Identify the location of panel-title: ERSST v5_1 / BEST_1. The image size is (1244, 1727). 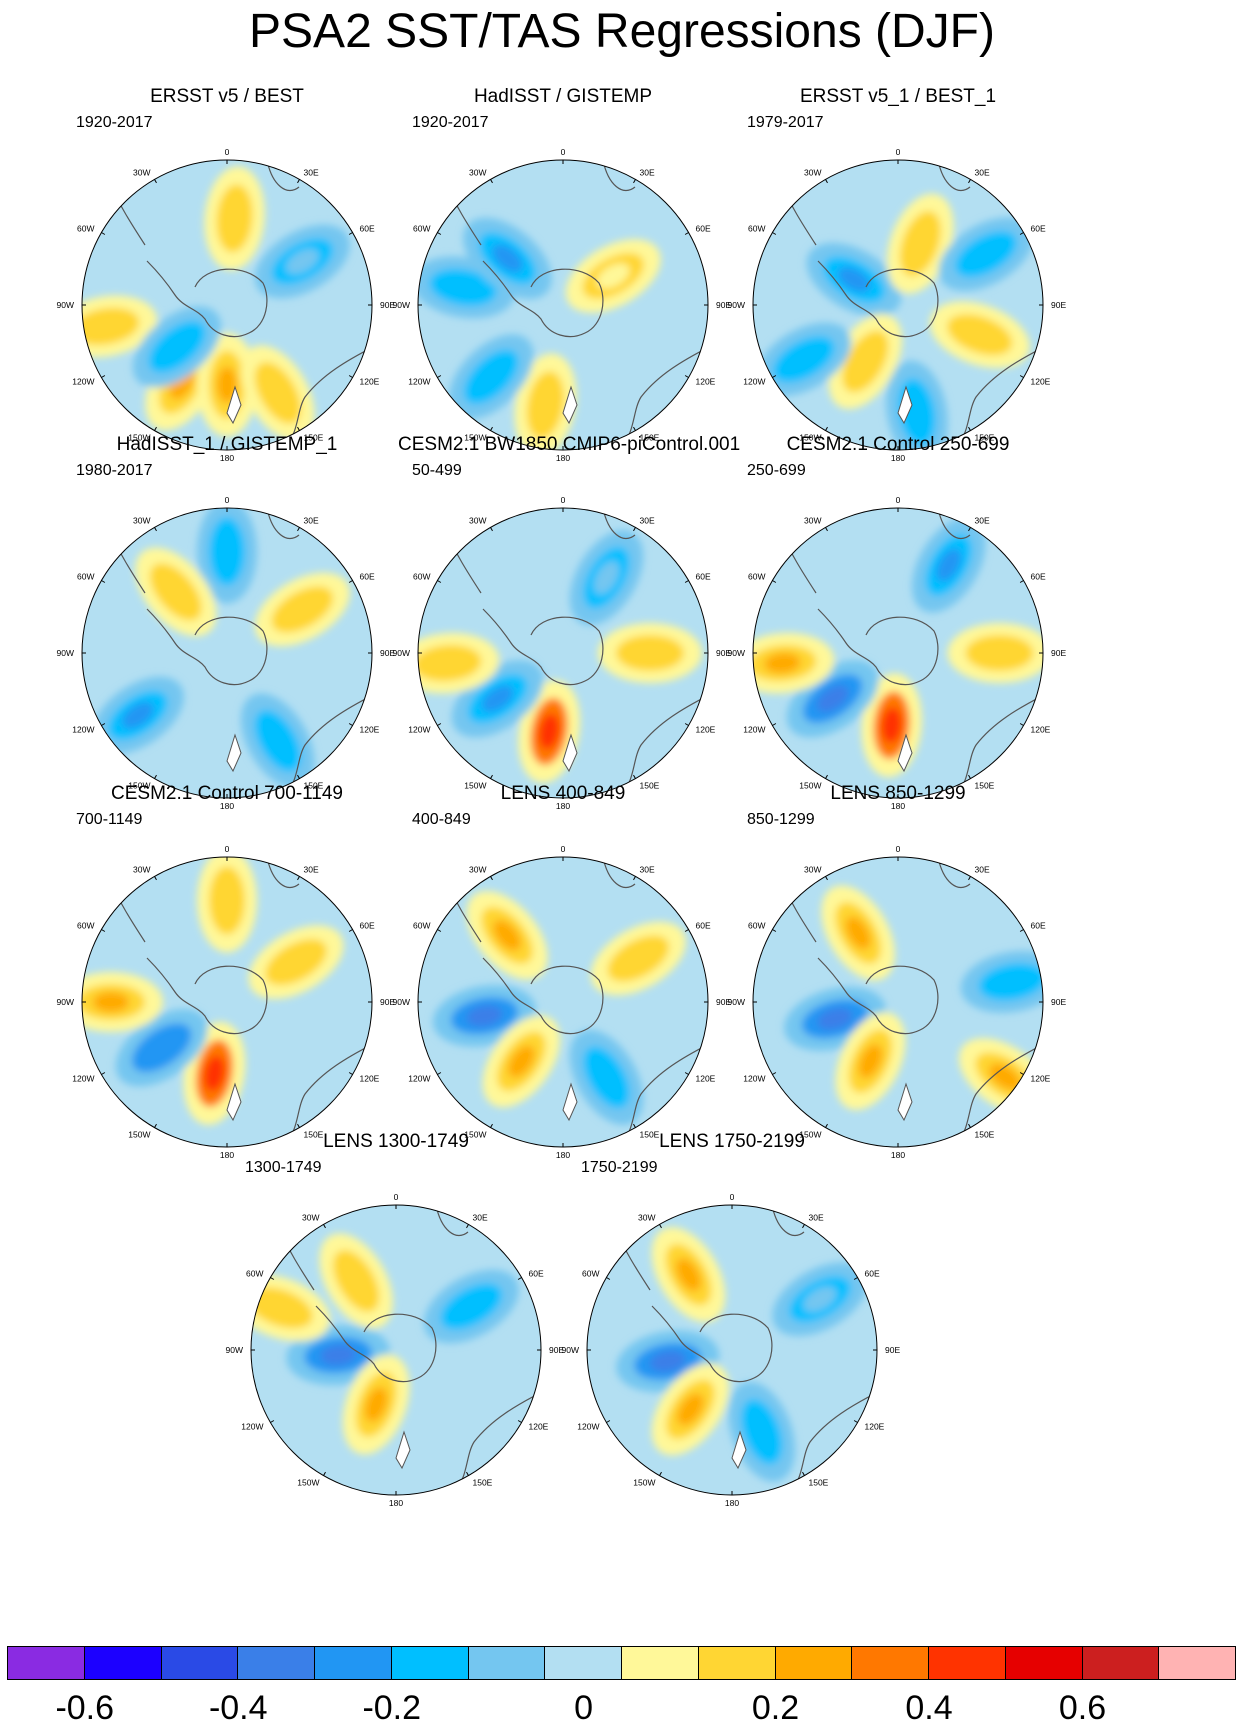
(898, 96).